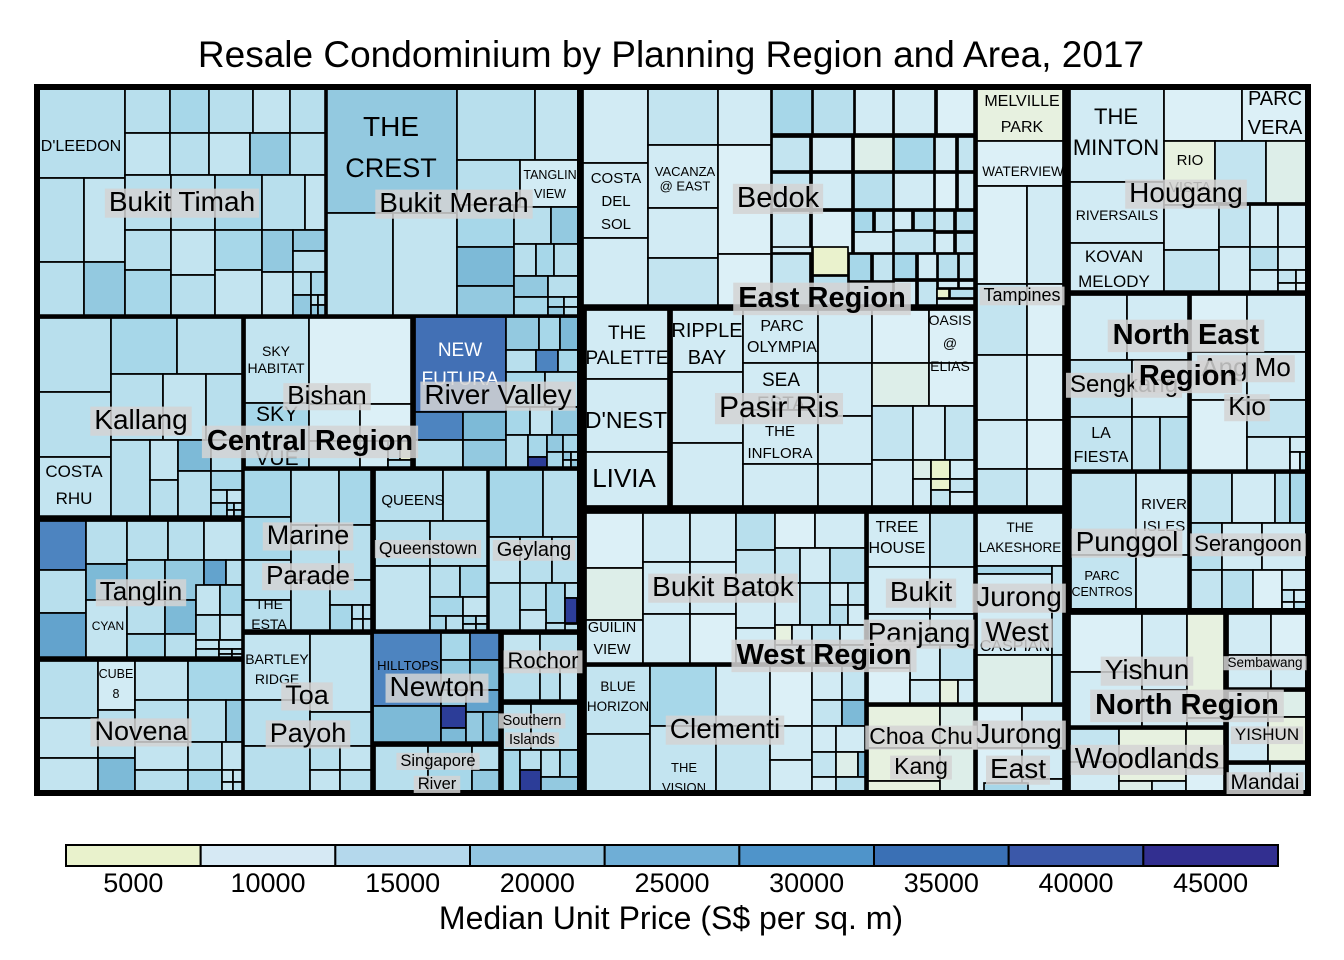 This screenshot has height=960, width=1344. What do you see at coordinates (1267, 734) in the screenshot?
I see `svg-text: YISHUN` at bounding box center [1267, 734].